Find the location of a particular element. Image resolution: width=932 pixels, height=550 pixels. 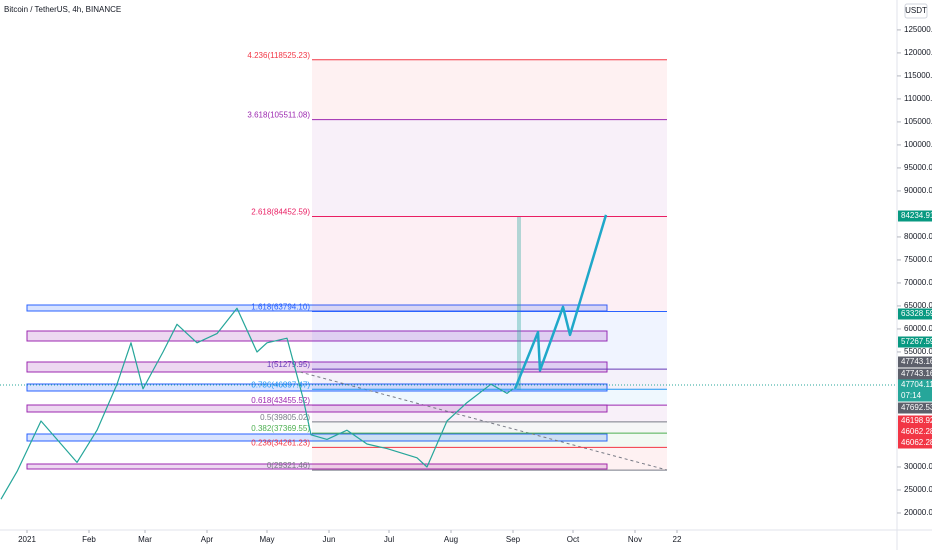

chart-title: Bitcoin / TetherUS, 4h, BINANCE is located at coordinates (62, 9).